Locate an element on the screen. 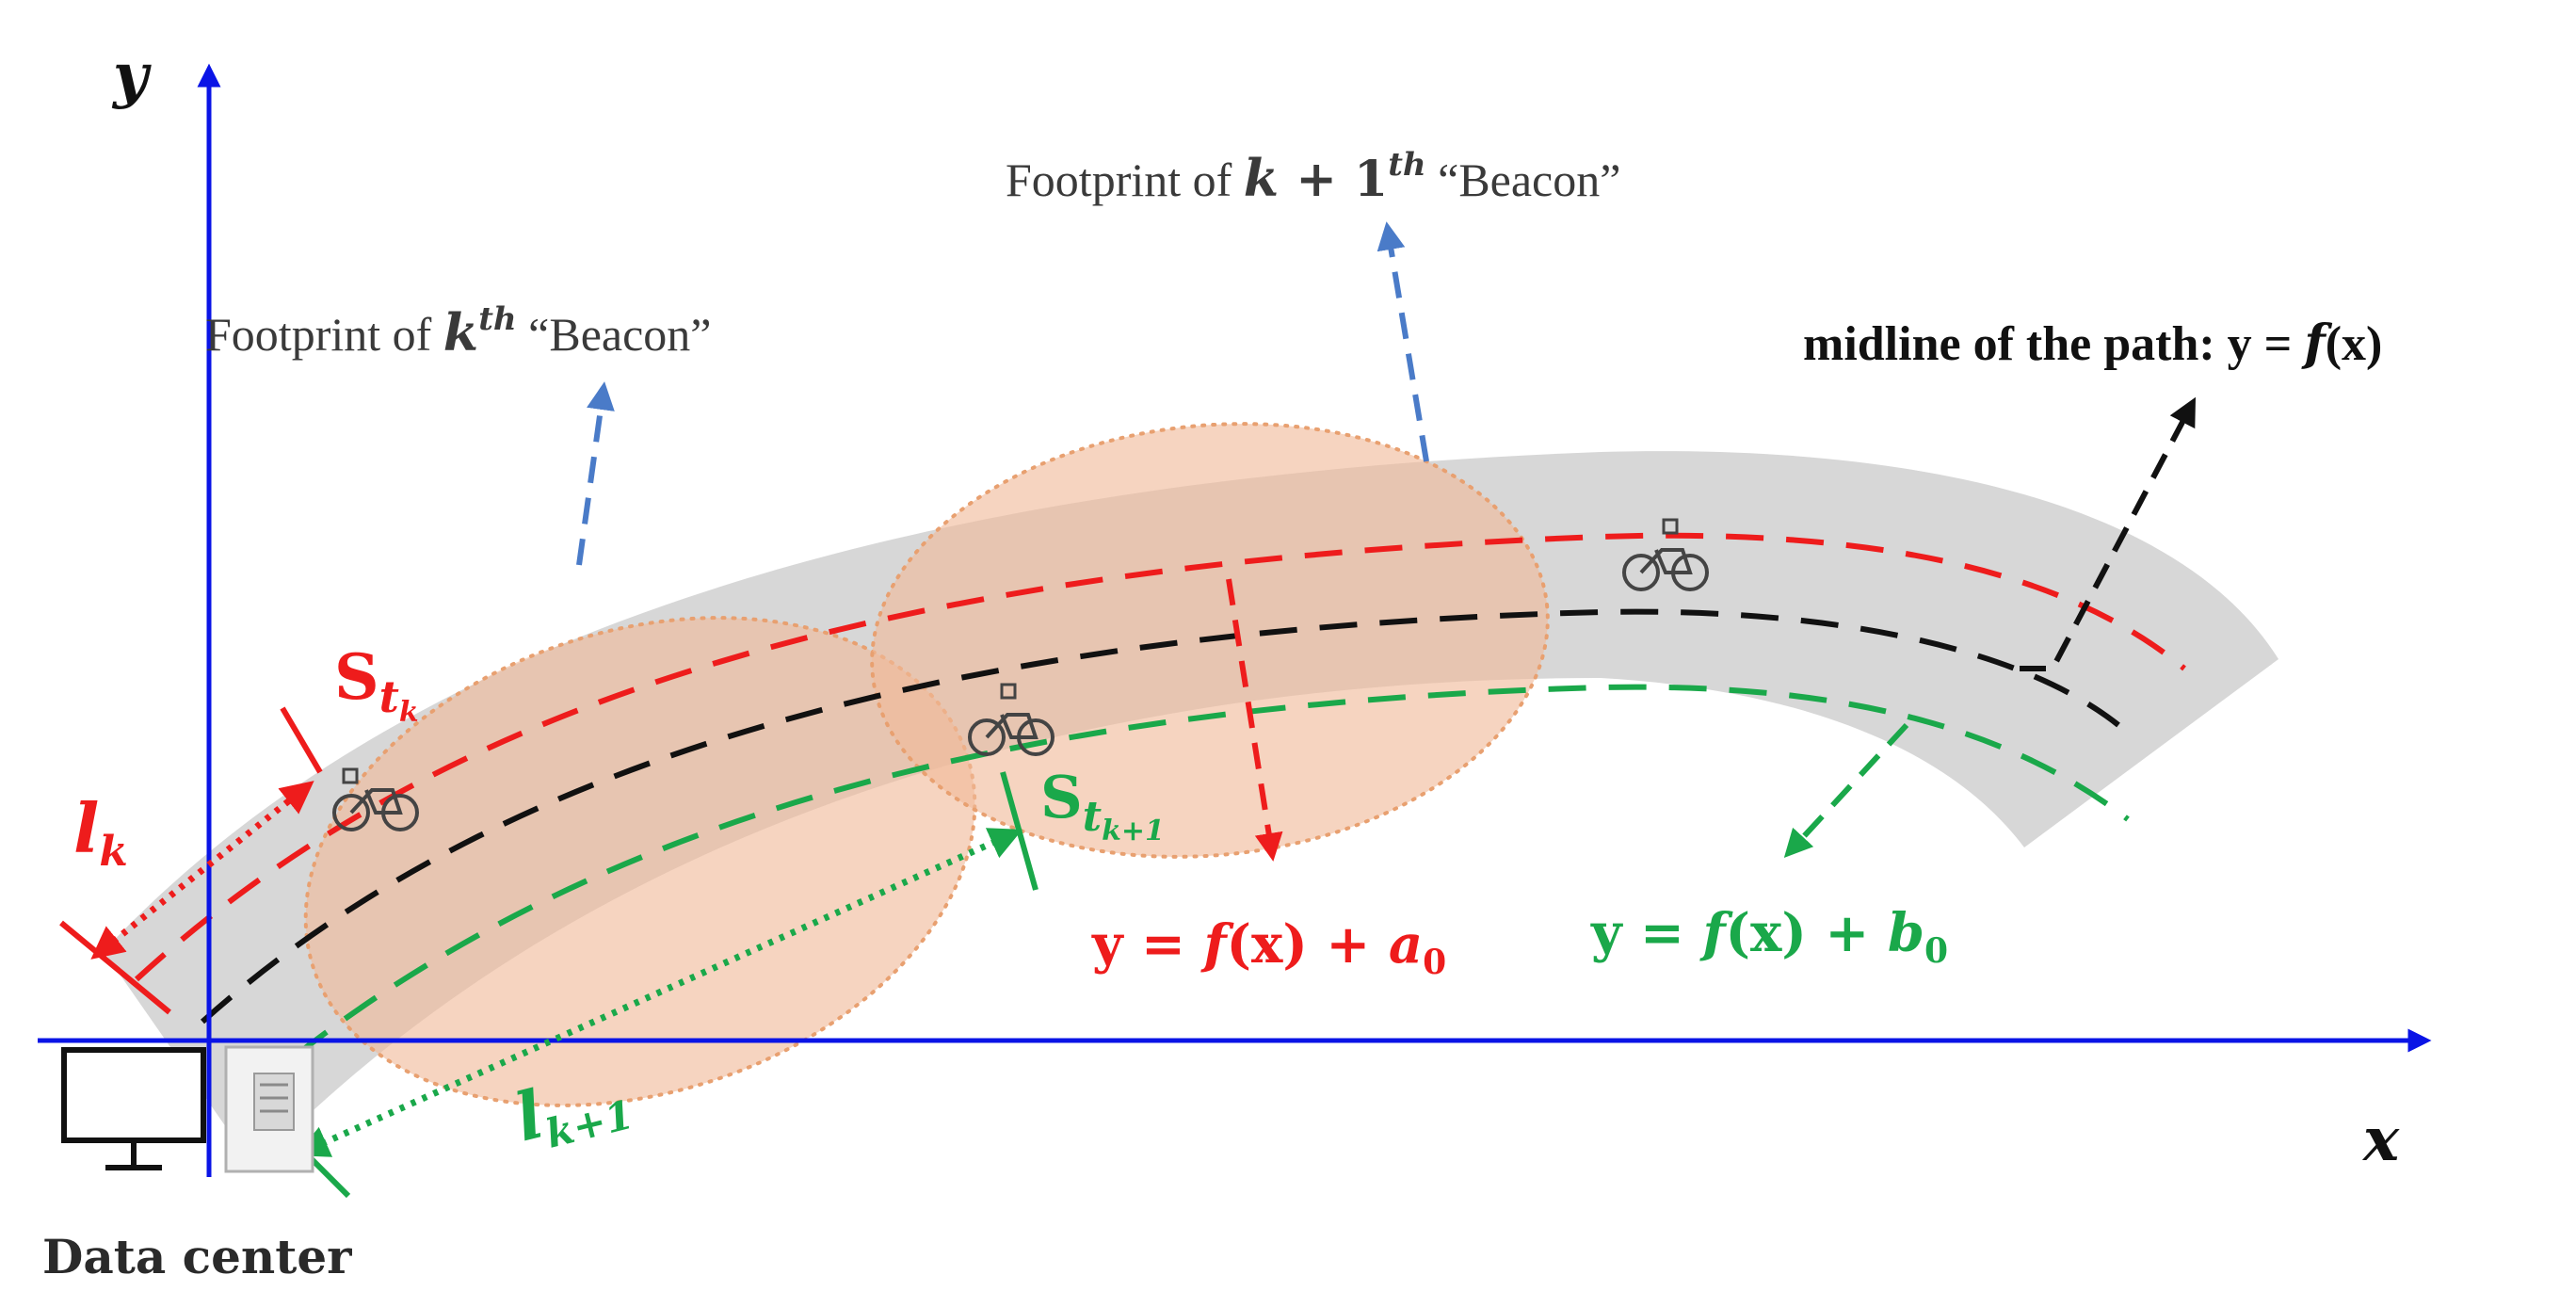  beacon-k-arrow is located at coordinates (595, 473).